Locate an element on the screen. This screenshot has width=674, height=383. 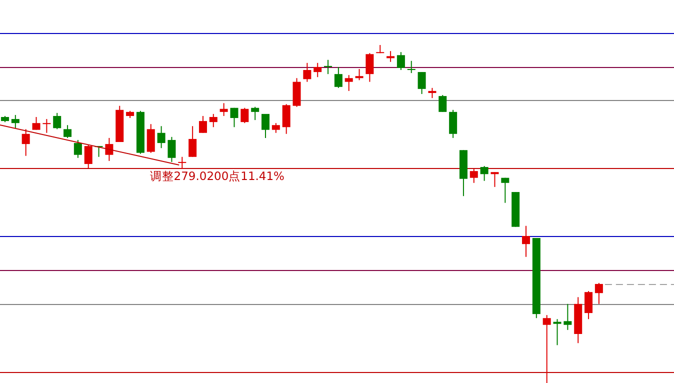
annotation: 调整279.0200点11.41% is located at coordinates (217, 176).